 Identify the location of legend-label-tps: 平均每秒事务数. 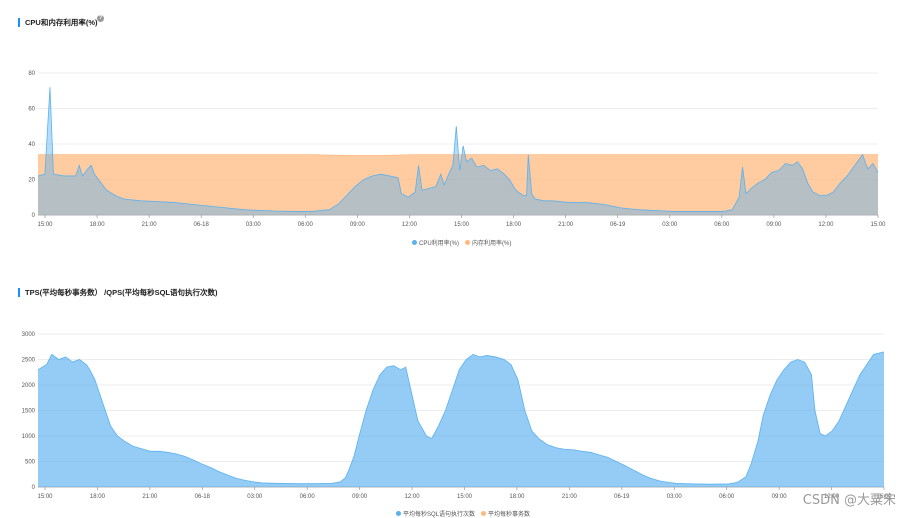
(509, 515).